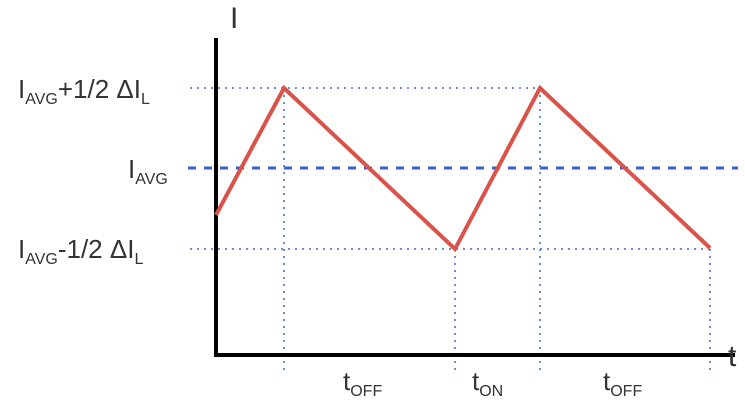  What do you see at coordinates (41, 259) in the screenshot?
I see `lower-sub: AVG` at bounding box center [41, 259].